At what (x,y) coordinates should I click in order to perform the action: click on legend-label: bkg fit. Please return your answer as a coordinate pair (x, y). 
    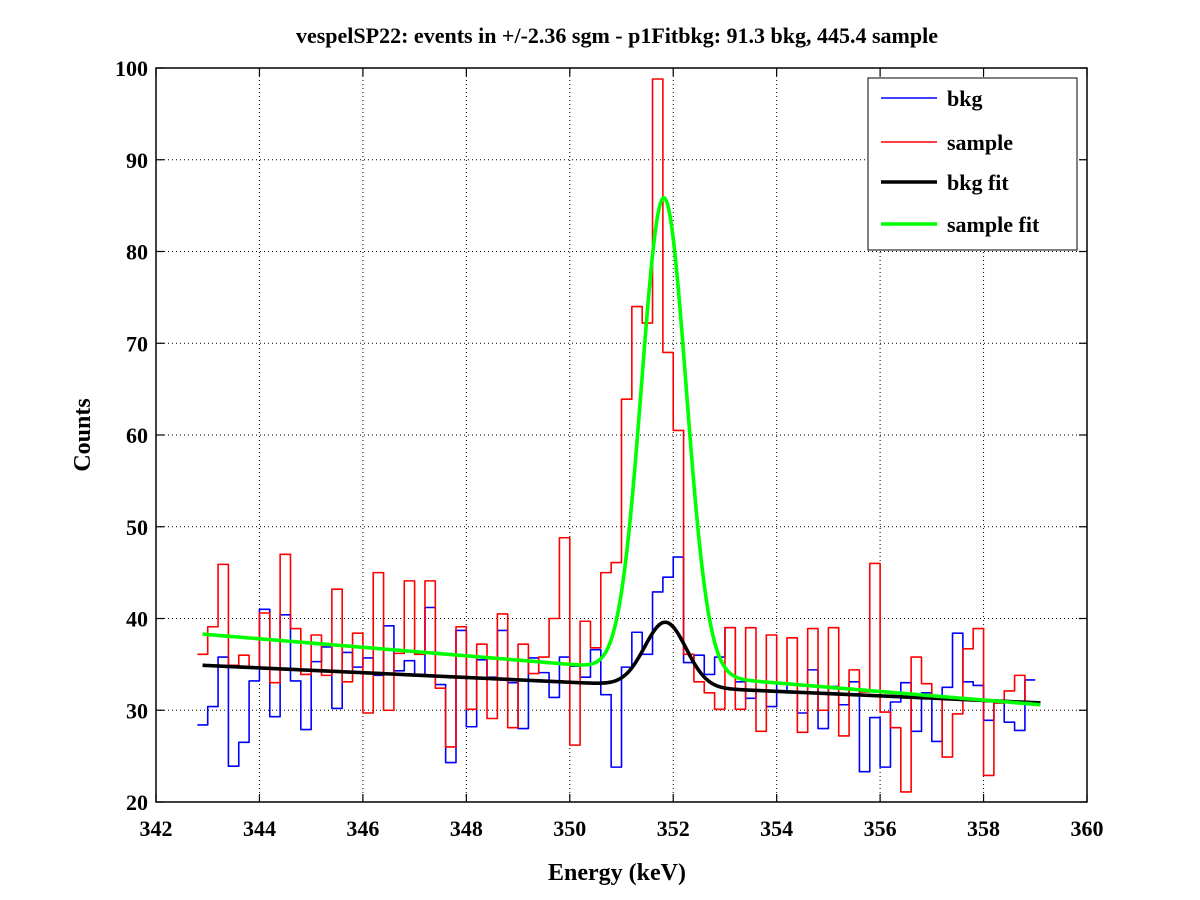
    Looking at the image, I should click on (978, 182).